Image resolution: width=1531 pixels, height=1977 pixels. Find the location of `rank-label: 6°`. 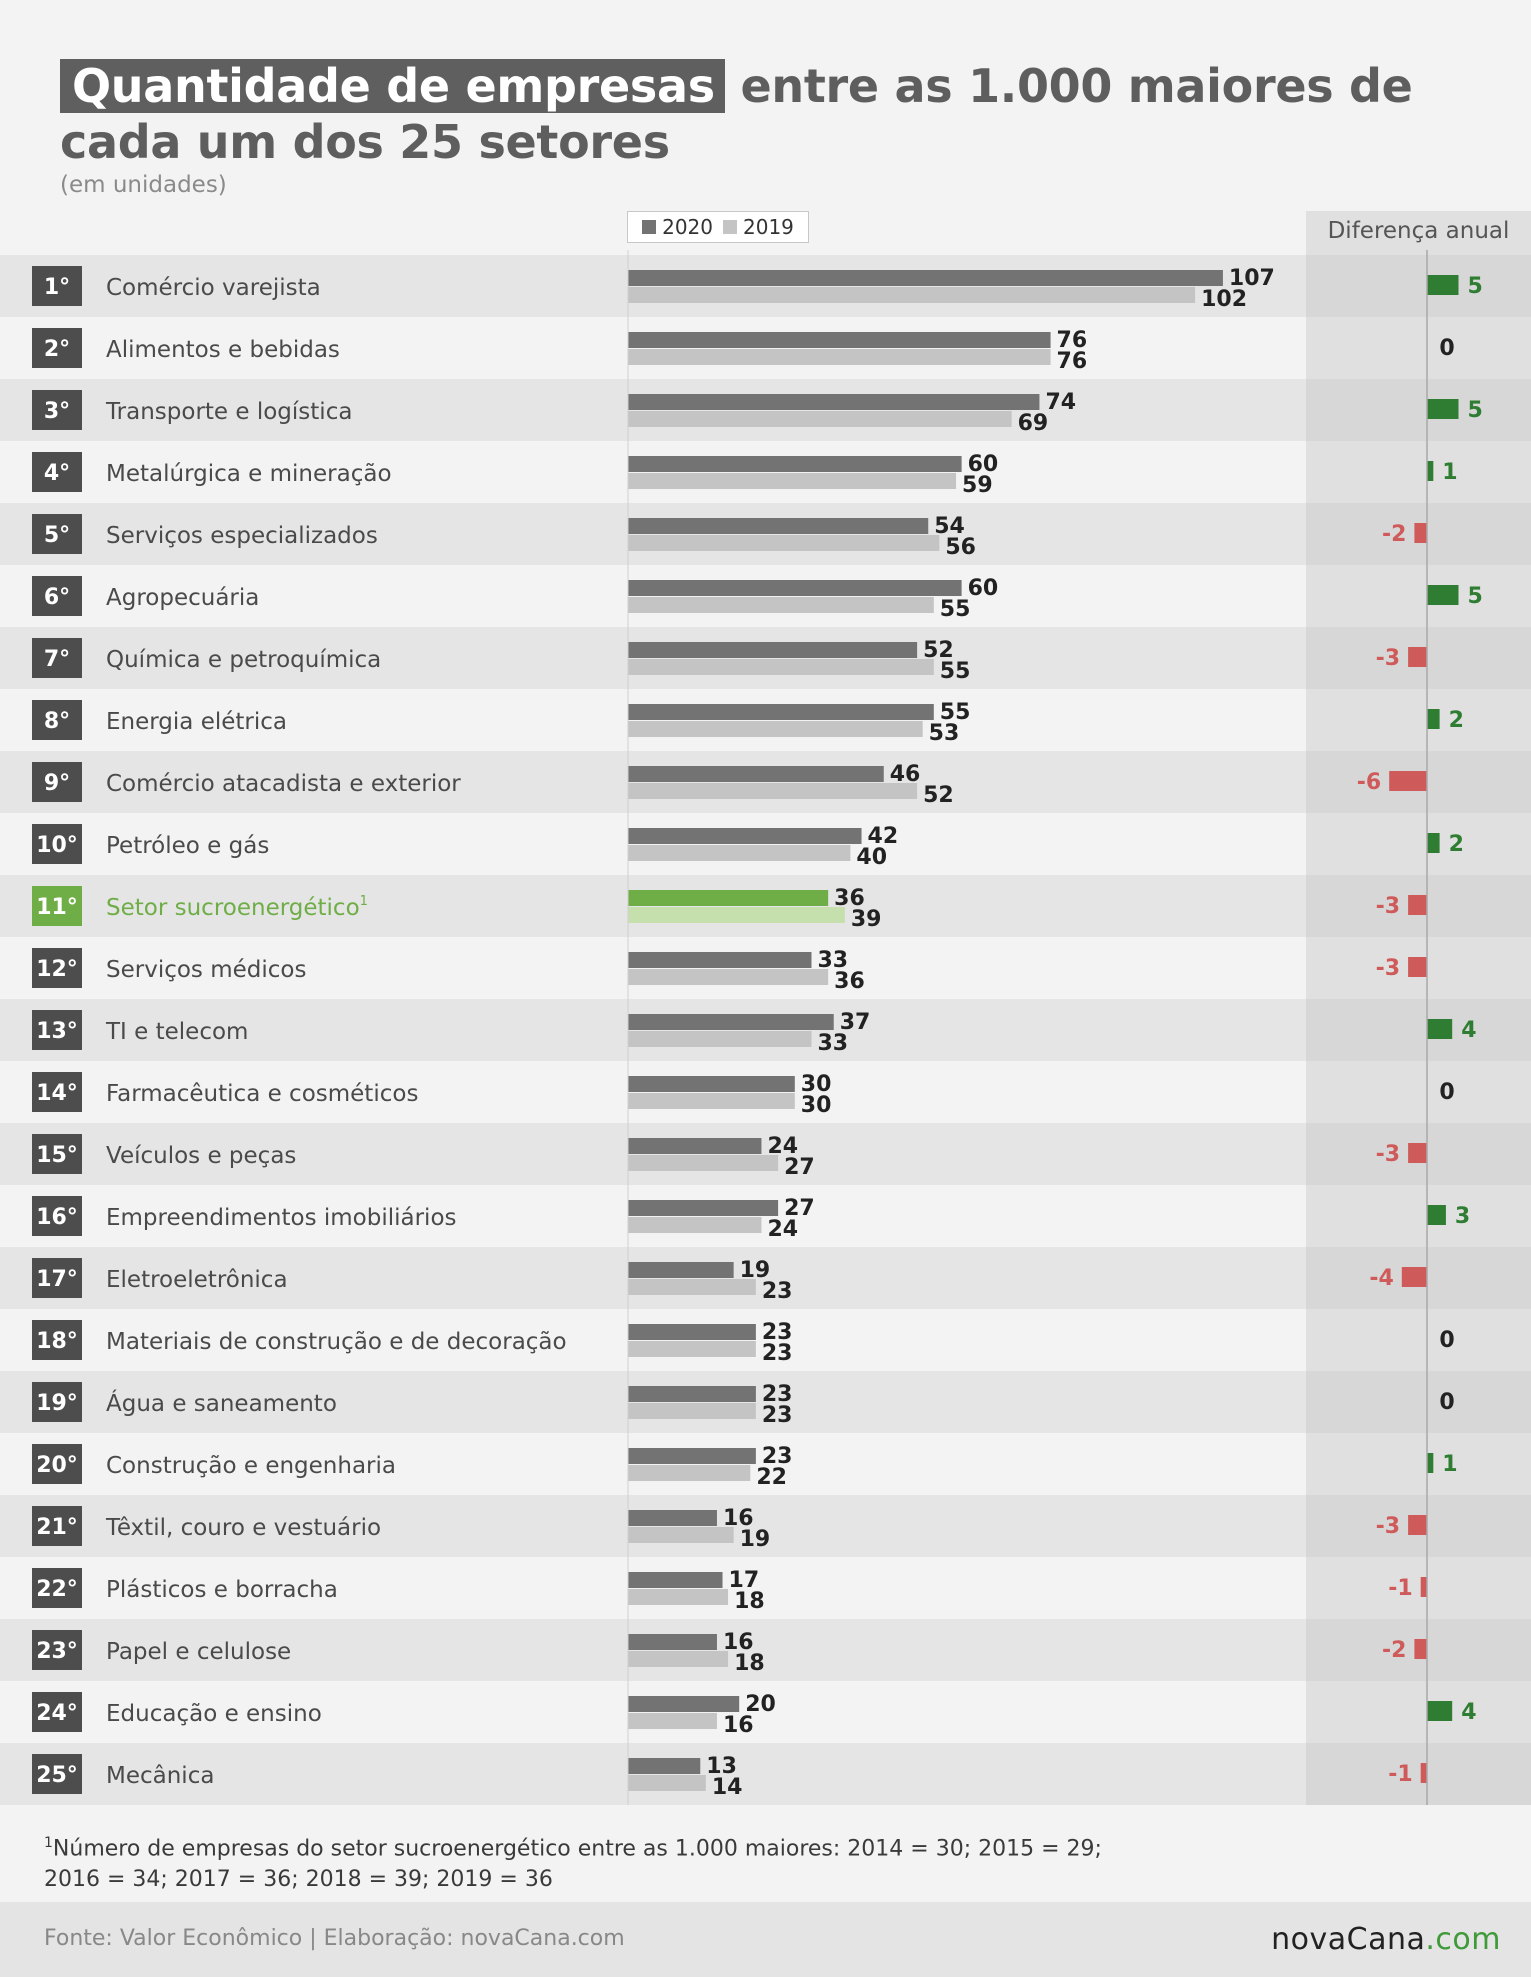

rank-label: 6° is located at coordinates (57, 597).